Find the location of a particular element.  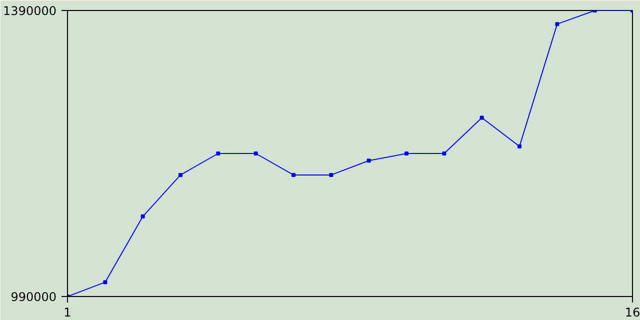

x-tick-label: 1 is located at coordinates (68, 313).